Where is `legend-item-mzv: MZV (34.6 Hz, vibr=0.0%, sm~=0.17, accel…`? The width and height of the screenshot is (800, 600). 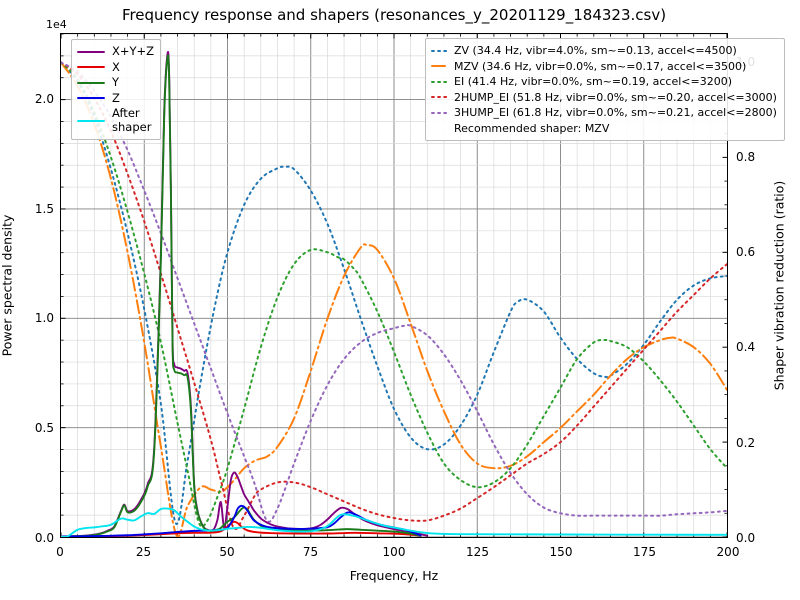 legend-item-mzv: MZV (34.6 Hz, vibr=0.0%, sm~=0.17, accel… is located at coordinates (604, 67).